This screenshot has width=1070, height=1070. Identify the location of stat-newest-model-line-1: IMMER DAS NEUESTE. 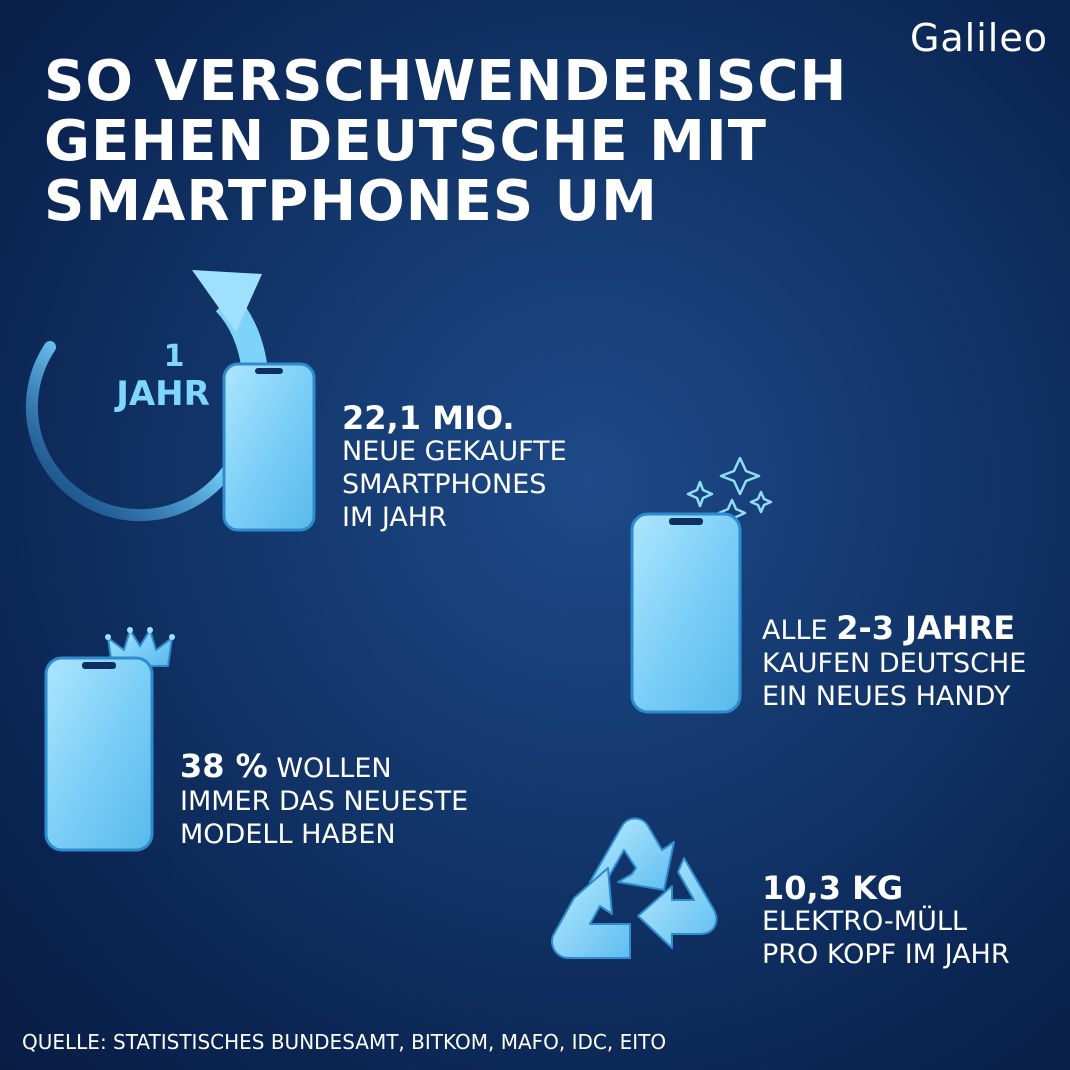
(324, 801).